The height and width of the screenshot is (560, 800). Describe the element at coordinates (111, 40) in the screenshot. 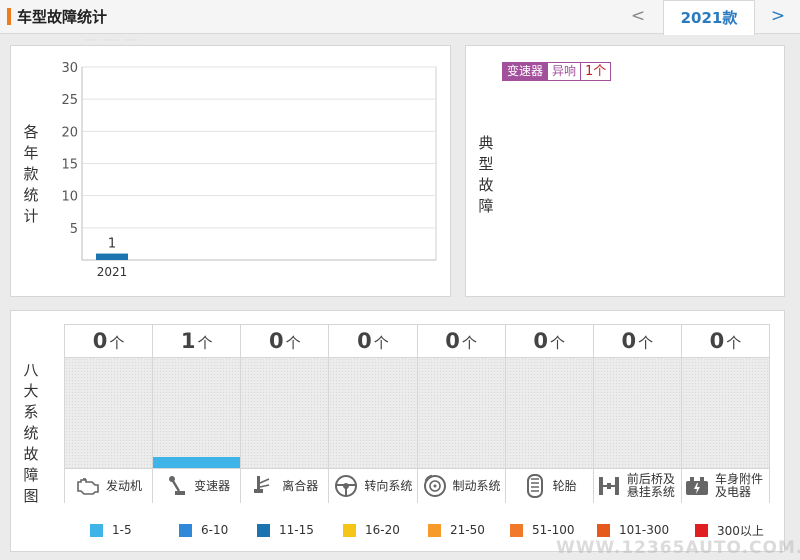

I see `legend-remnant` at that location.